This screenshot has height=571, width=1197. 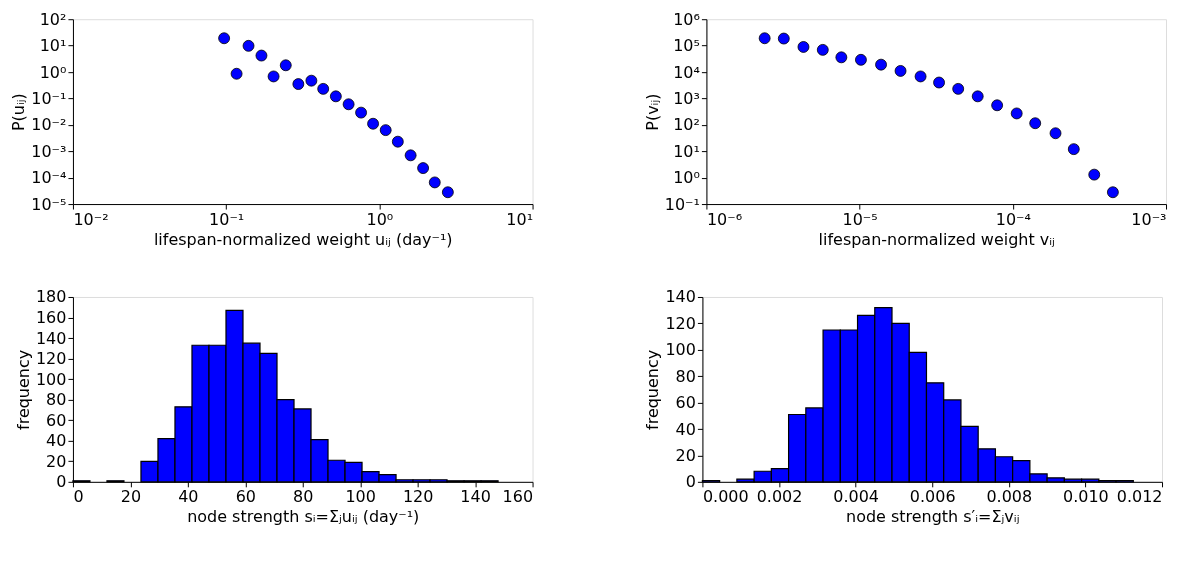 I want to click on x-tick-label: 0.008, so click(x=1009, y=497).